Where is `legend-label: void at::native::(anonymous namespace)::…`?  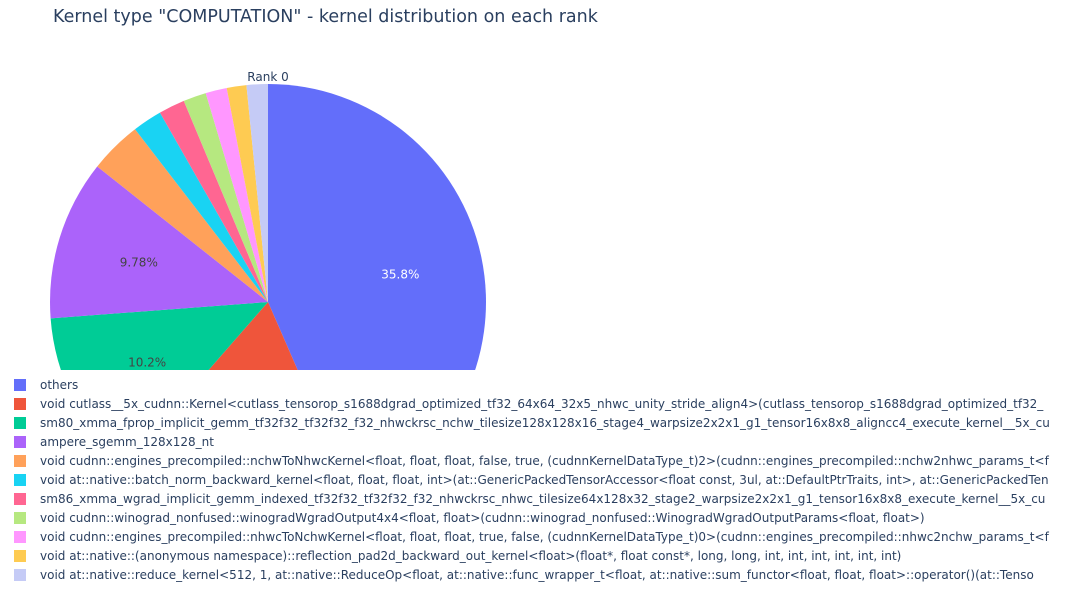
legend-label: void at::native::(anonymous namespace)::… is located at coordinates (471, 555).